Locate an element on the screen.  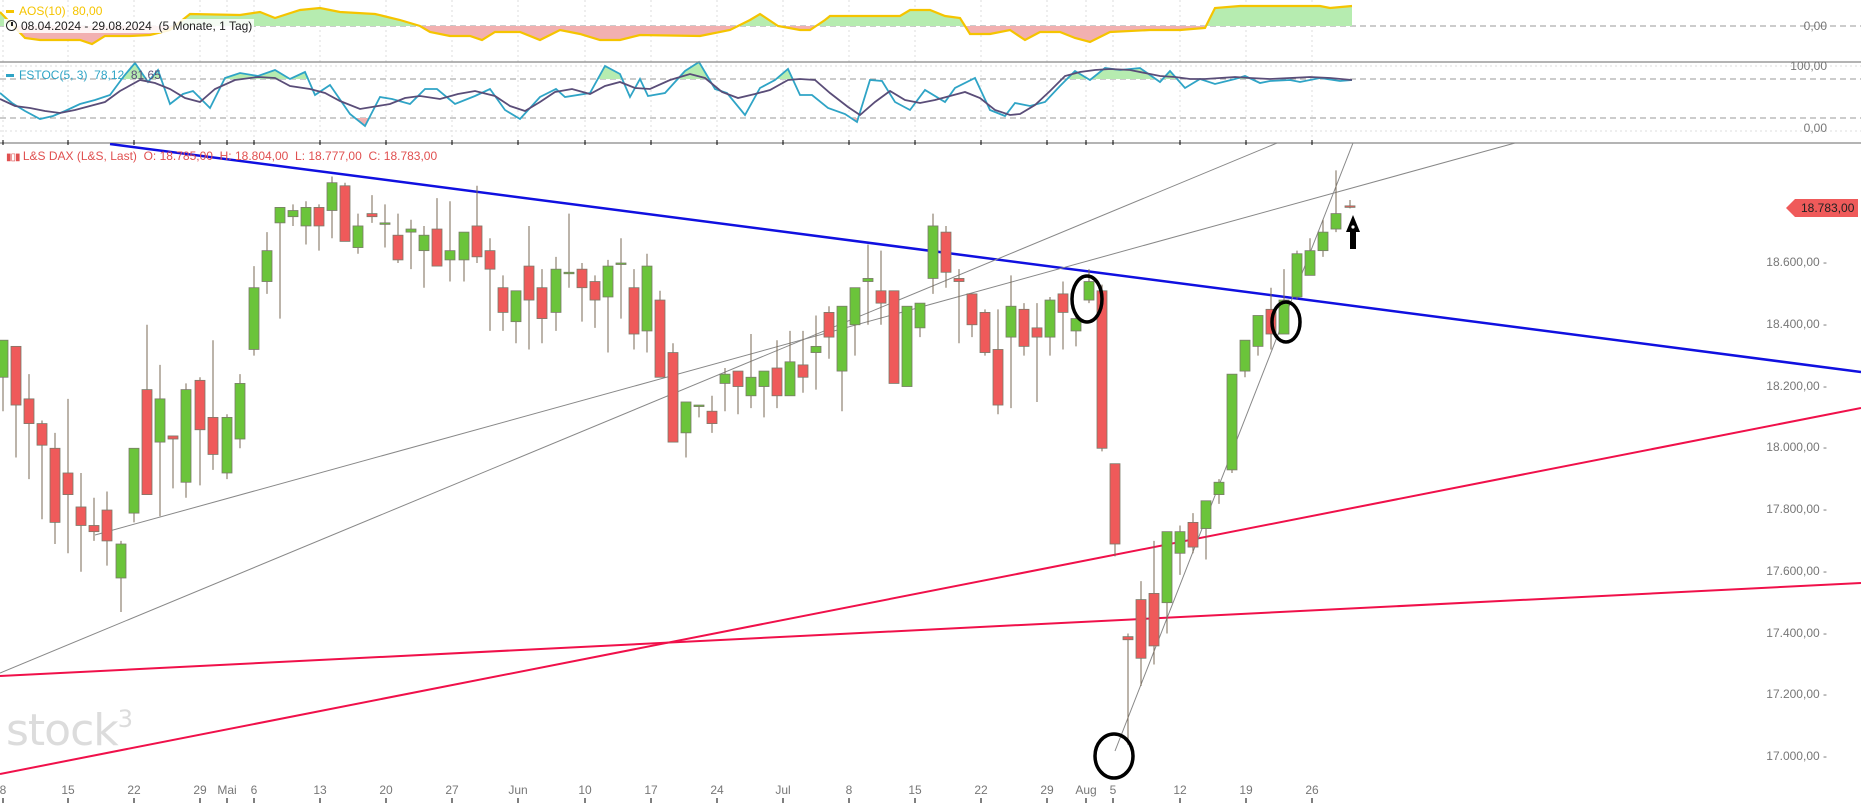
date-tick-label: 15 is located at coordinates (68, 790).